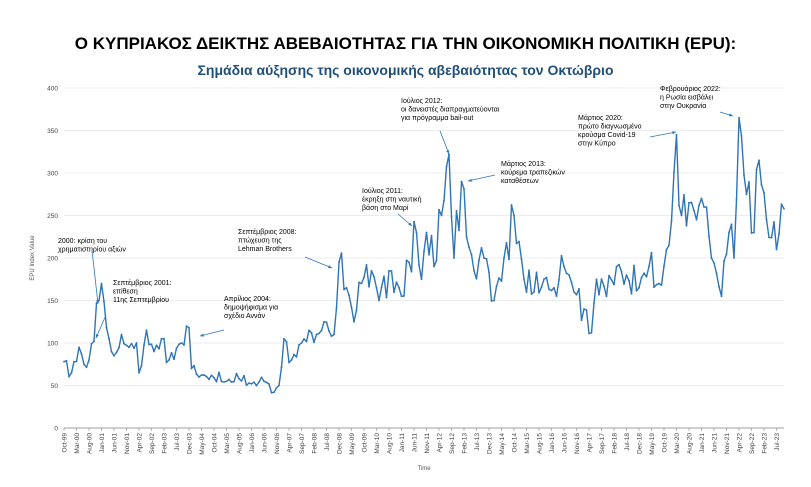 The height and width of the screenshot is (487, 811). Describe the element at coordinates (82, 241) in the screenshot. I see `annotation-text-a2000: 2000: κρίση του` at that location.